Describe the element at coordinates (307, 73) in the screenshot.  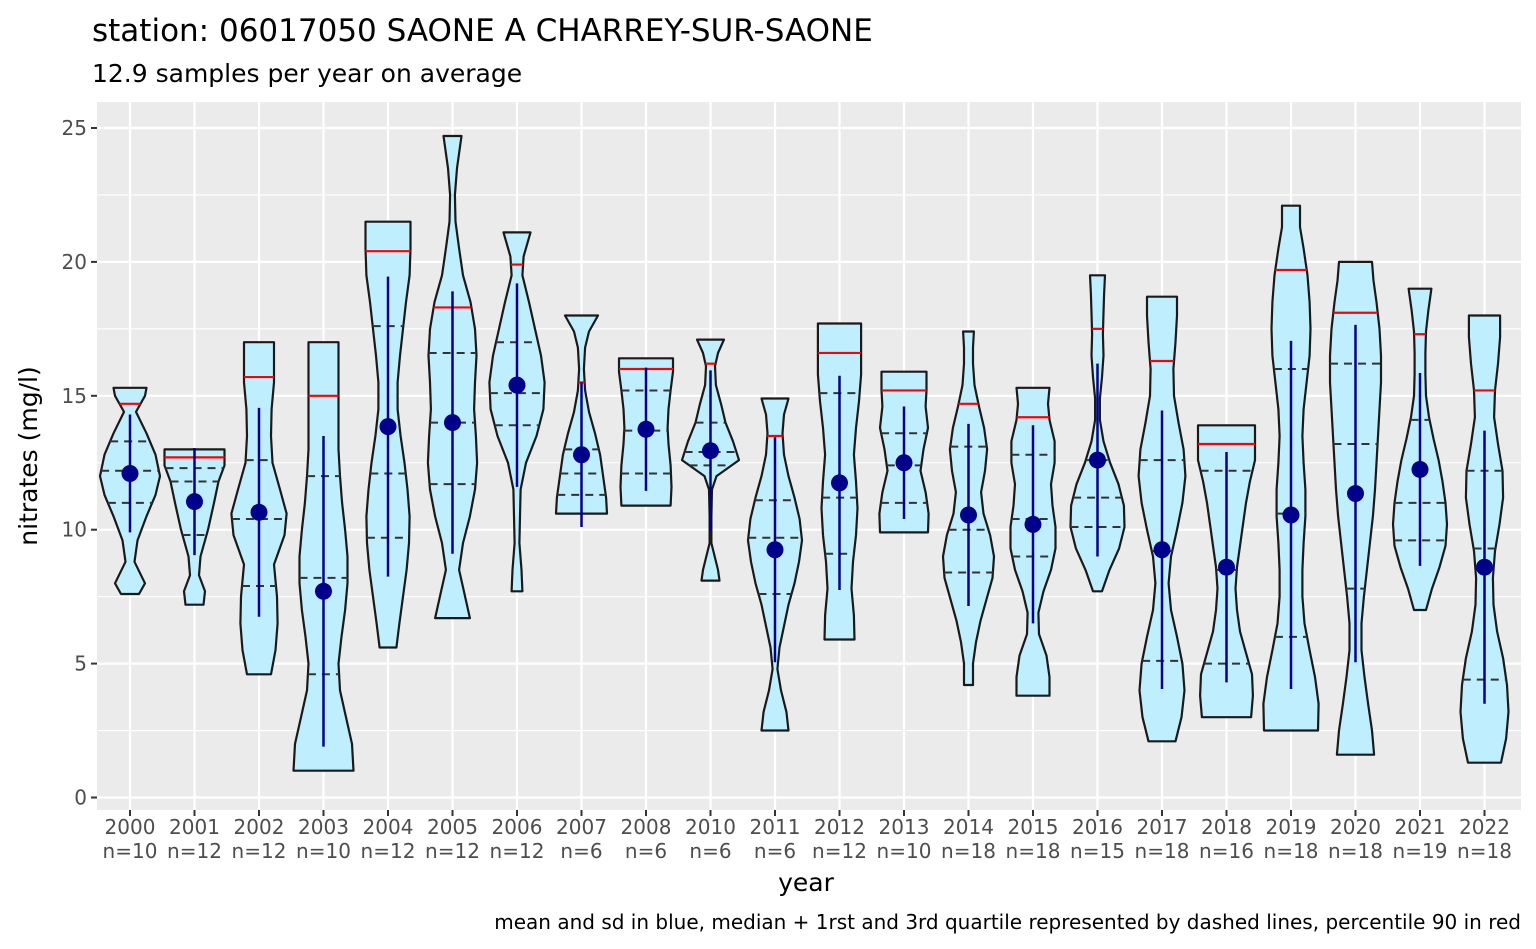
I see `chart-subtitle: 12.9 samples per year on average` at that location.